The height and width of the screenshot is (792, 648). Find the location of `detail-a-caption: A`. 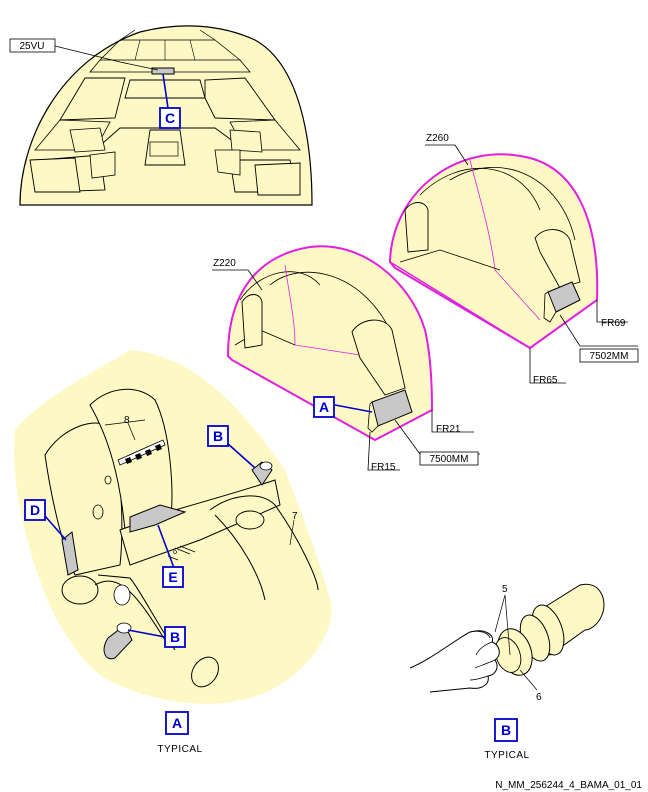

detail-a-caption: A is located at coordinates (177, 723).